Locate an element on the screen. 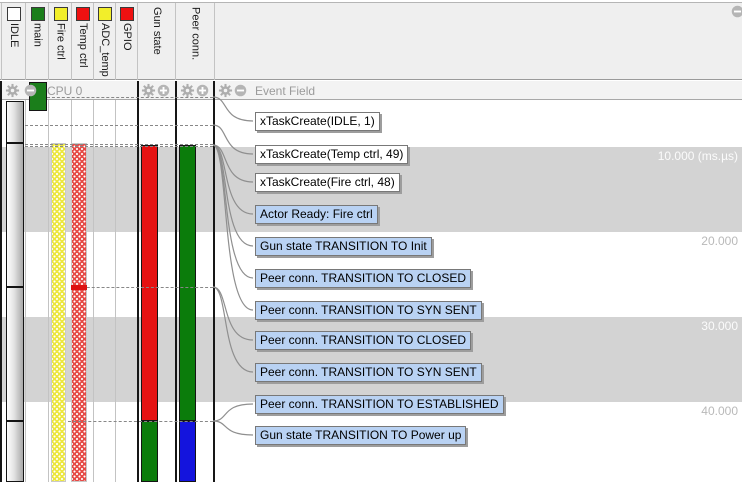 Image resolution: width=742 pixels, height=482 pixels. header-task-gun-state: Gun state is located at coordinates (157, 41).